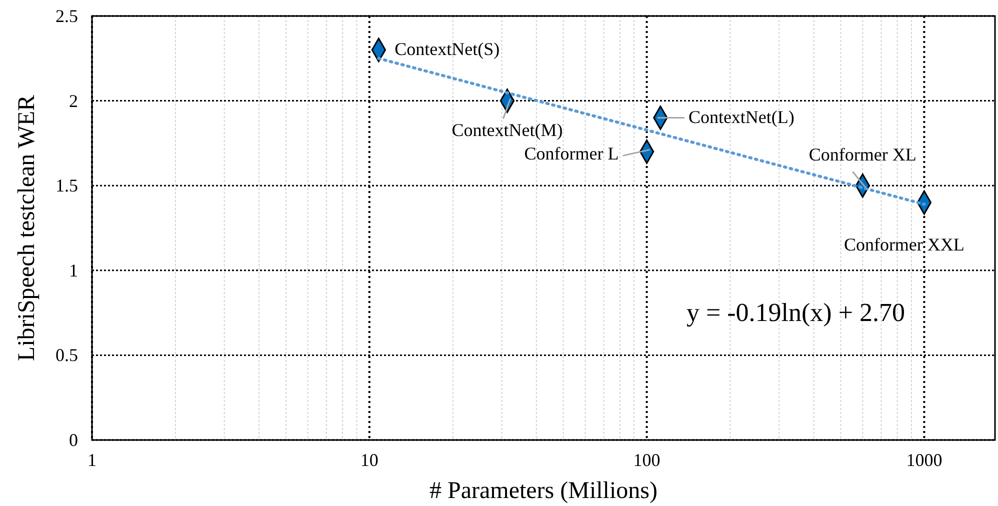  I want to click on x-tick-label: 10, so click(369, 460).